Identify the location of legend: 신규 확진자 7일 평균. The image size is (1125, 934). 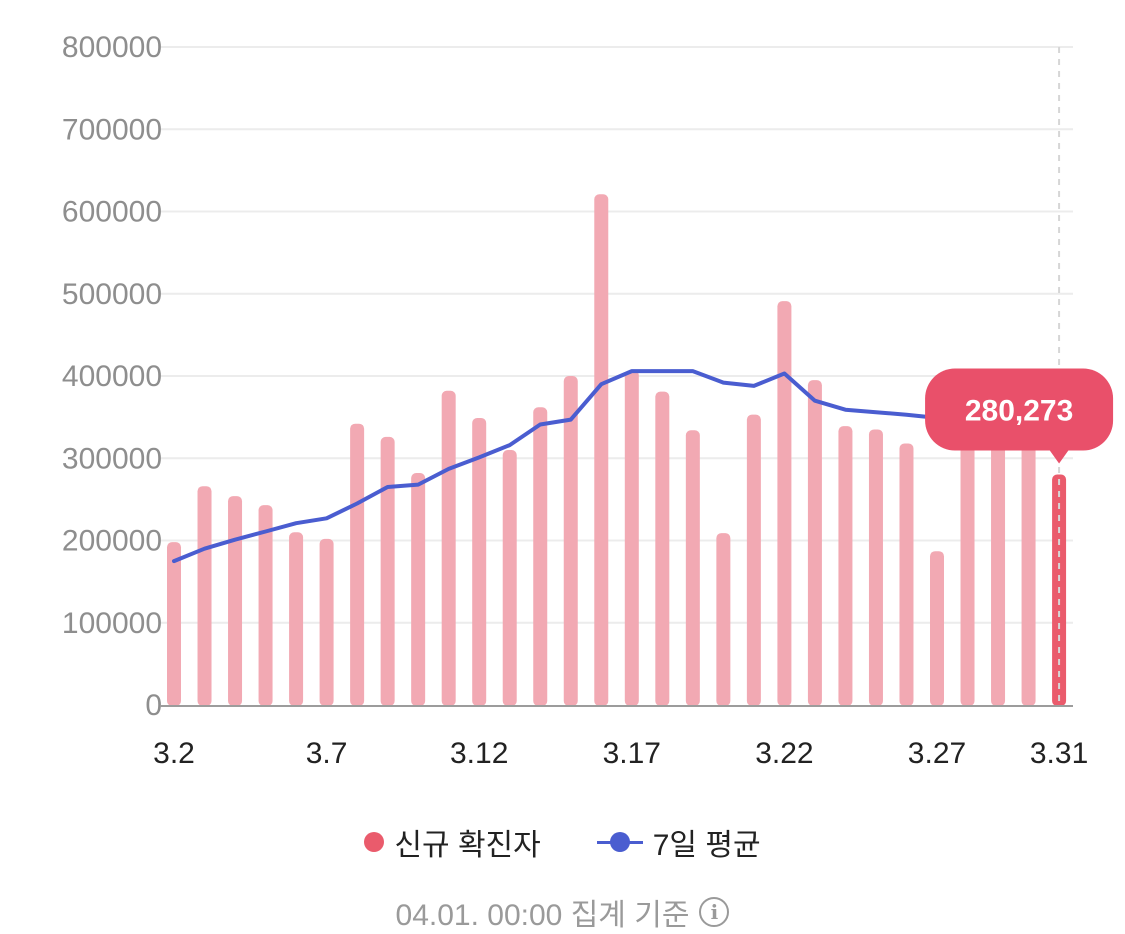
(562, 842).